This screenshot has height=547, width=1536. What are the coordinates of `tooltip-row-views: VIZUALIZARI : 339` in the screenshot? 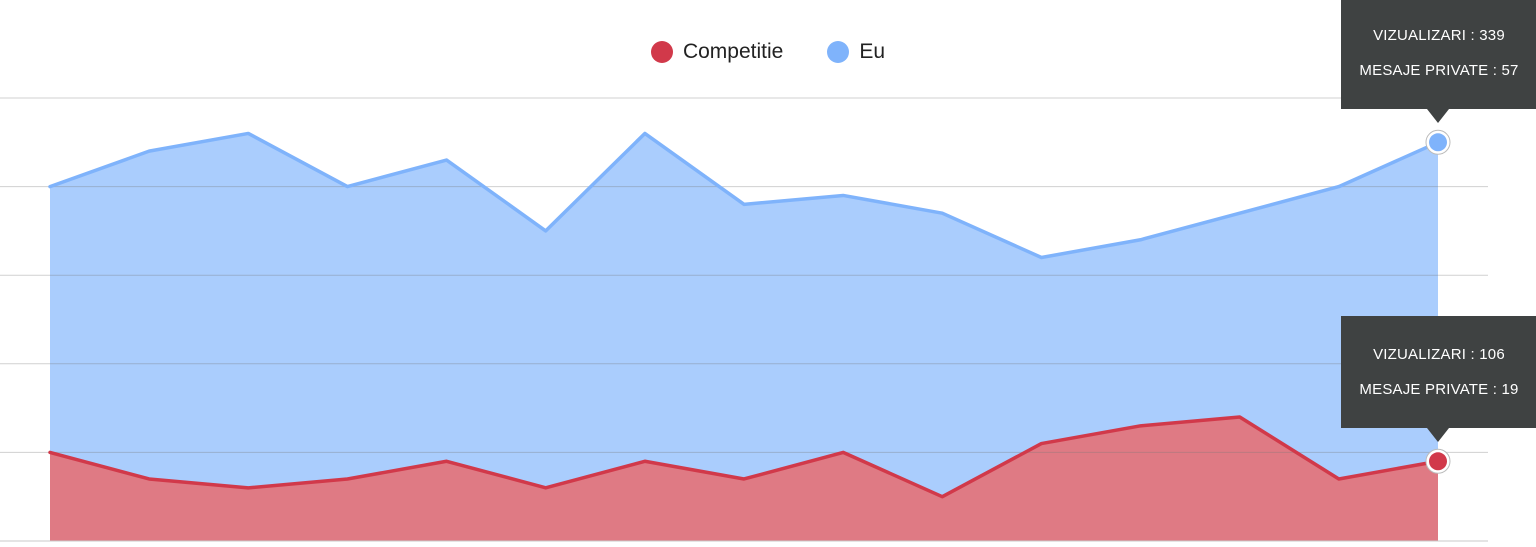 It's located at (1439, 35).